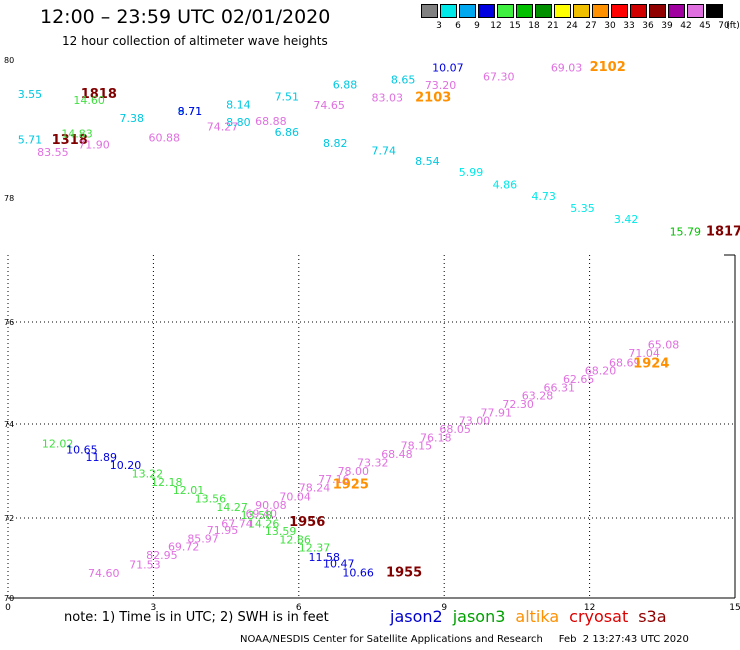 Image resolution: width=740 pixels, height=650 pixels. Describe the element at coordinates (9, 424) in the screenshot. I see `y-tick-label: 74` at that location.